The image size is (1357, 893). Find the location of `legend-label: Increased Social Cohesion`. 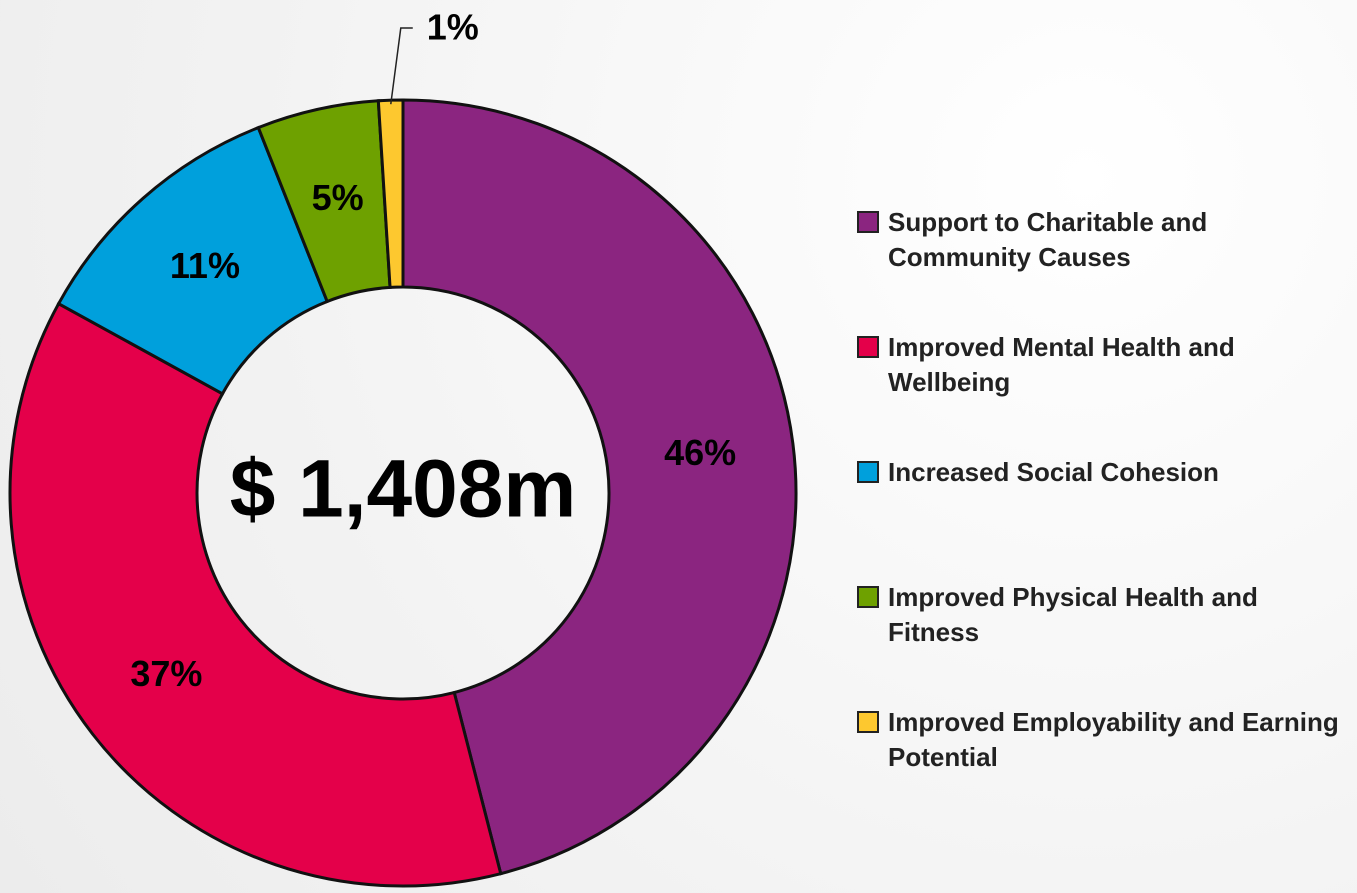

legend-label: Increased Social Cohesion is located at coordinates (1053, 472).